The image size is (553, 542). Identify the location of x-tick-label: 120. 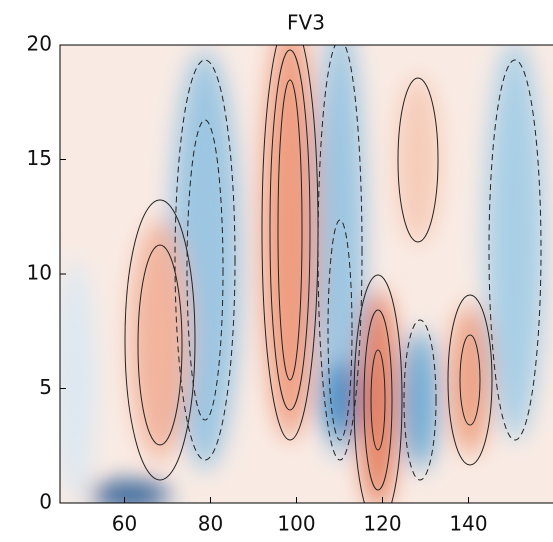
(382, 524).